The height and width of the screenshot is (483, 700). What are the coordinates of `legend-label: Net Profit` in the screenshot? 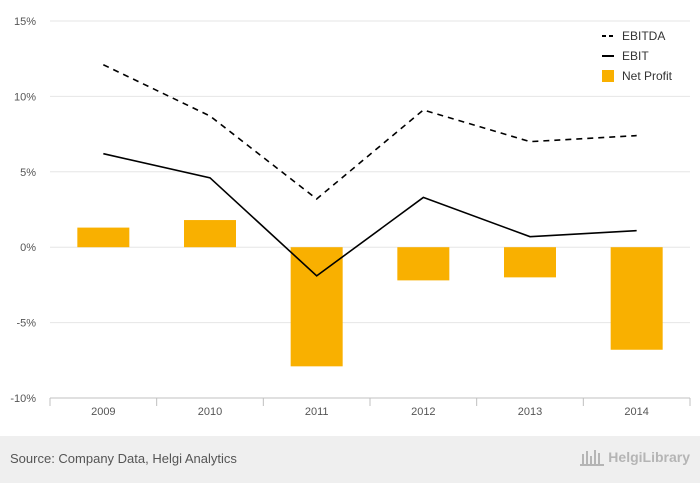 It's located at (647, 76).